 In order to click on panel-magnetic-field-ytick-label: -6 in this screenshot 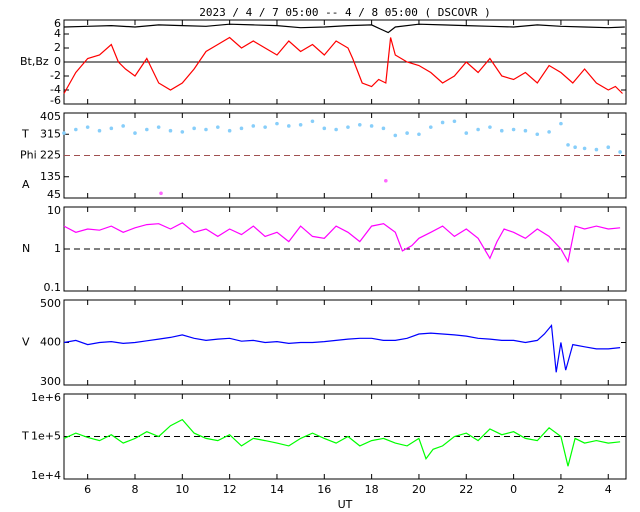, I will do `click(55, 100)`.